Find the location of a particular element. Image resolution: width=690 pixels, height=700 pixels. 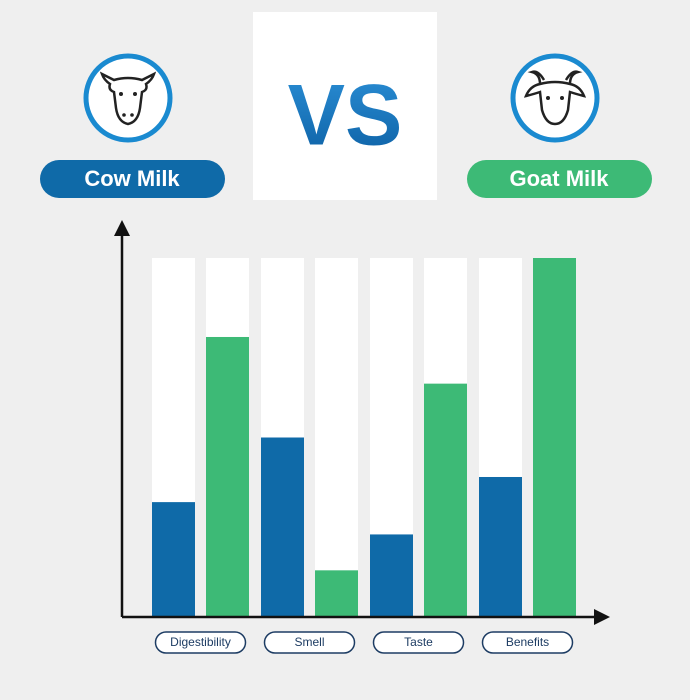

x-tick-label: Benefits is located at coordinates (527, 642).